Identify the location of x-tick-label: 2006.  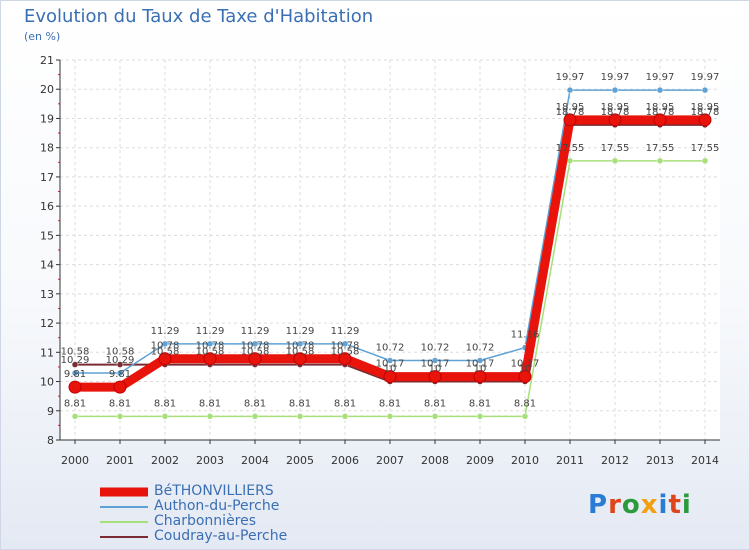
(345, 460).